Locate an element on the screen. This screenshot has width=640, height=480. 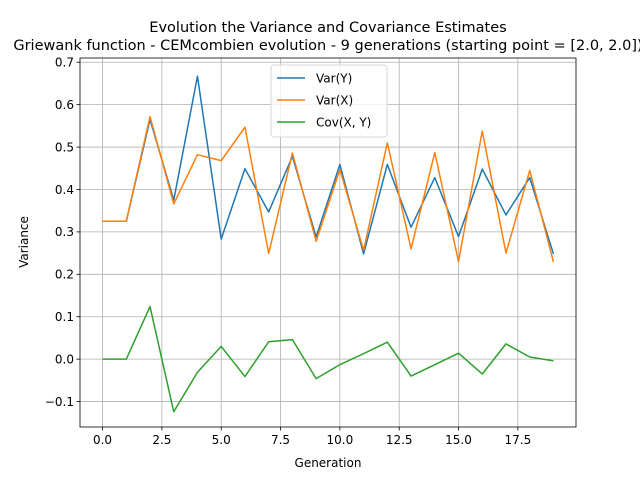
legend-label-0: Var(Y) is located at coordinates (334, 78).